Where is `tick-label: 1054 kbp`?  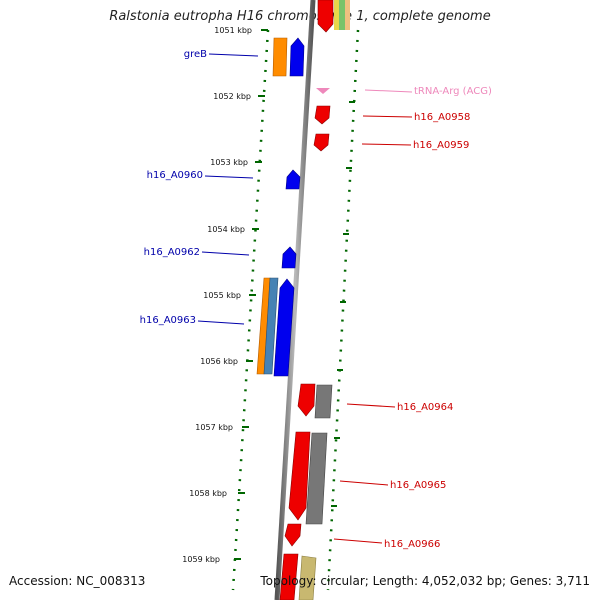 tick-label: 1054 kbp is located at coordinates (226, 229).